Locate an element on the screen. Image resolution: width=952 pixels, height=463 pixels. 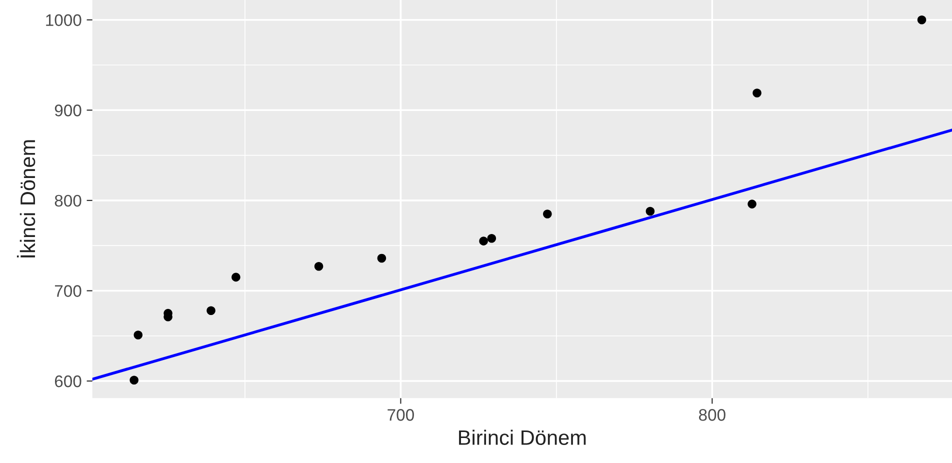
y-tick-label: 700 is located at coordinates (68, 291).